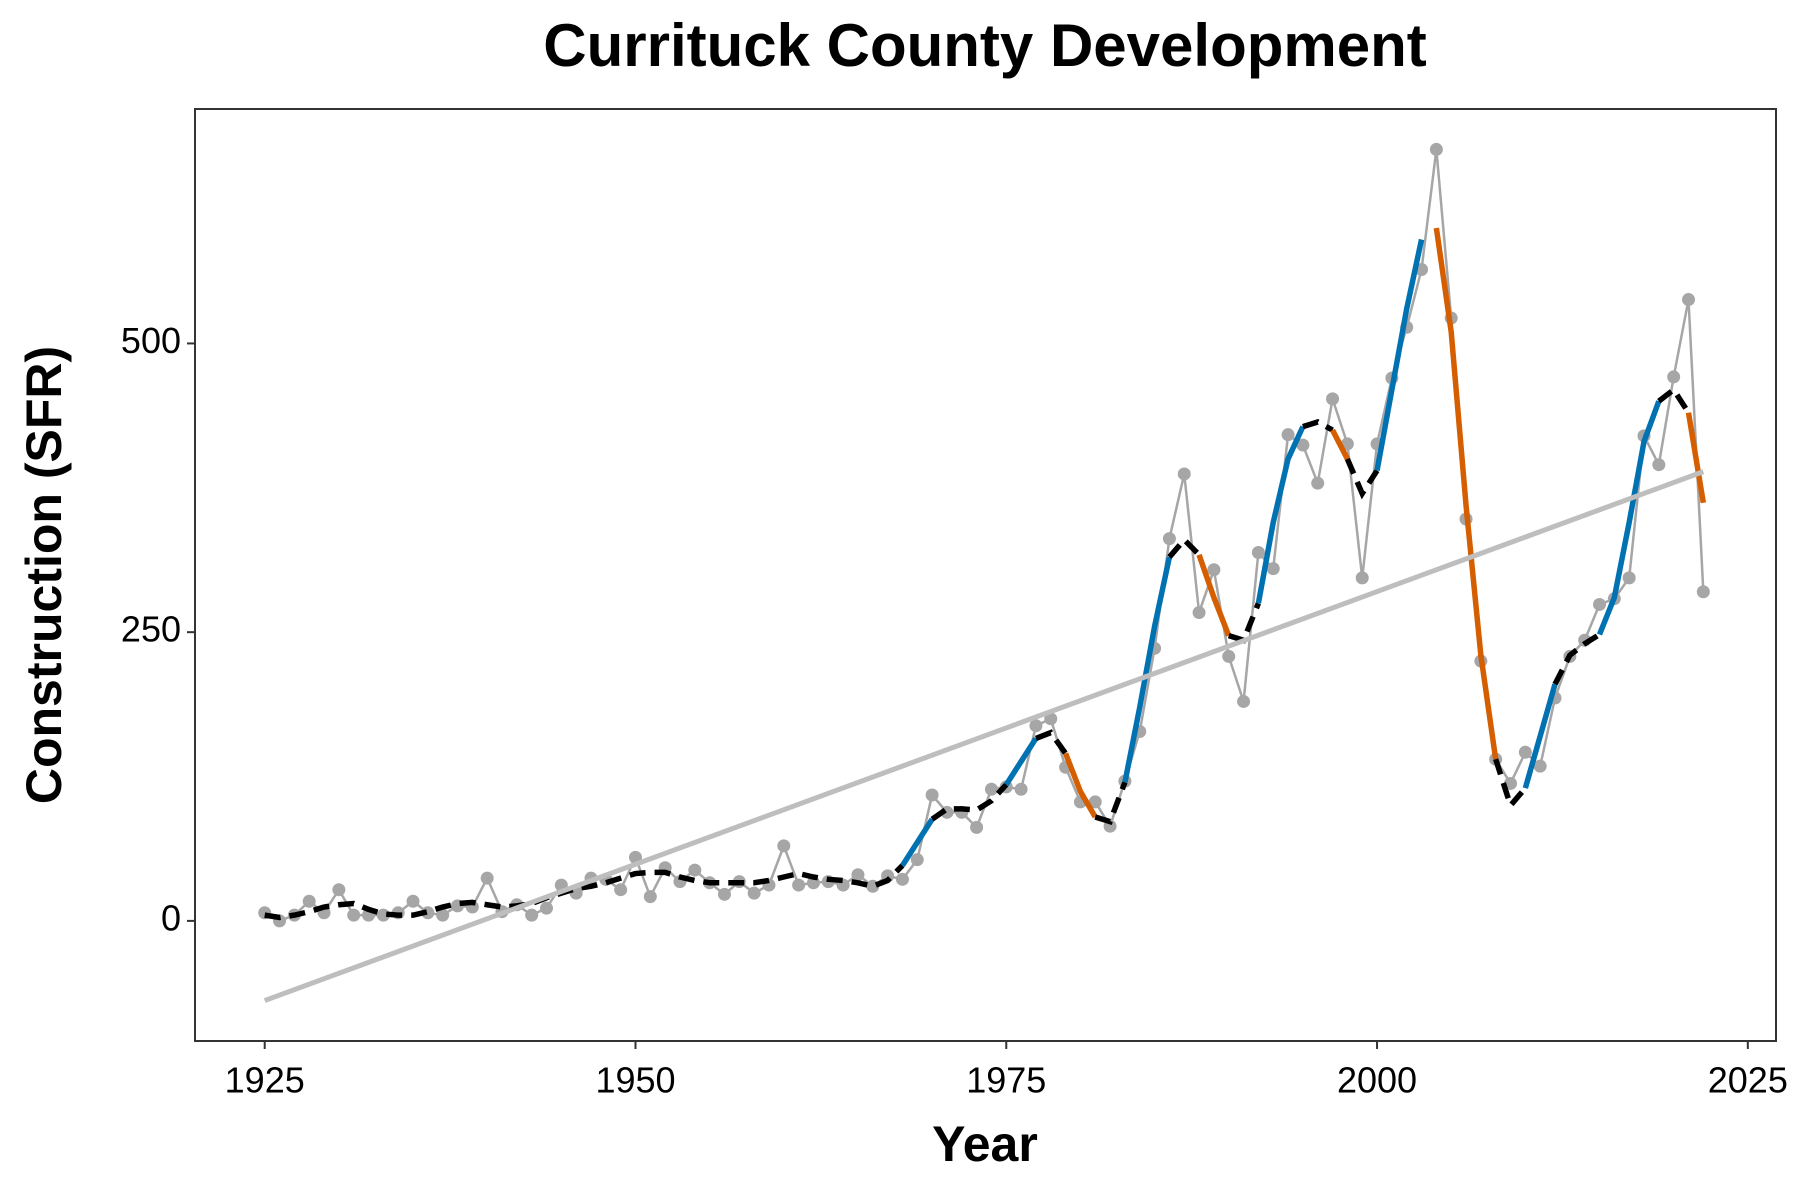 The width and height of the screenshot is (1800, 1200). What do you see at coordinates (151, 340) in the screenshot?
I see `y-tick-label: 500` at bounding box center [151, 340].